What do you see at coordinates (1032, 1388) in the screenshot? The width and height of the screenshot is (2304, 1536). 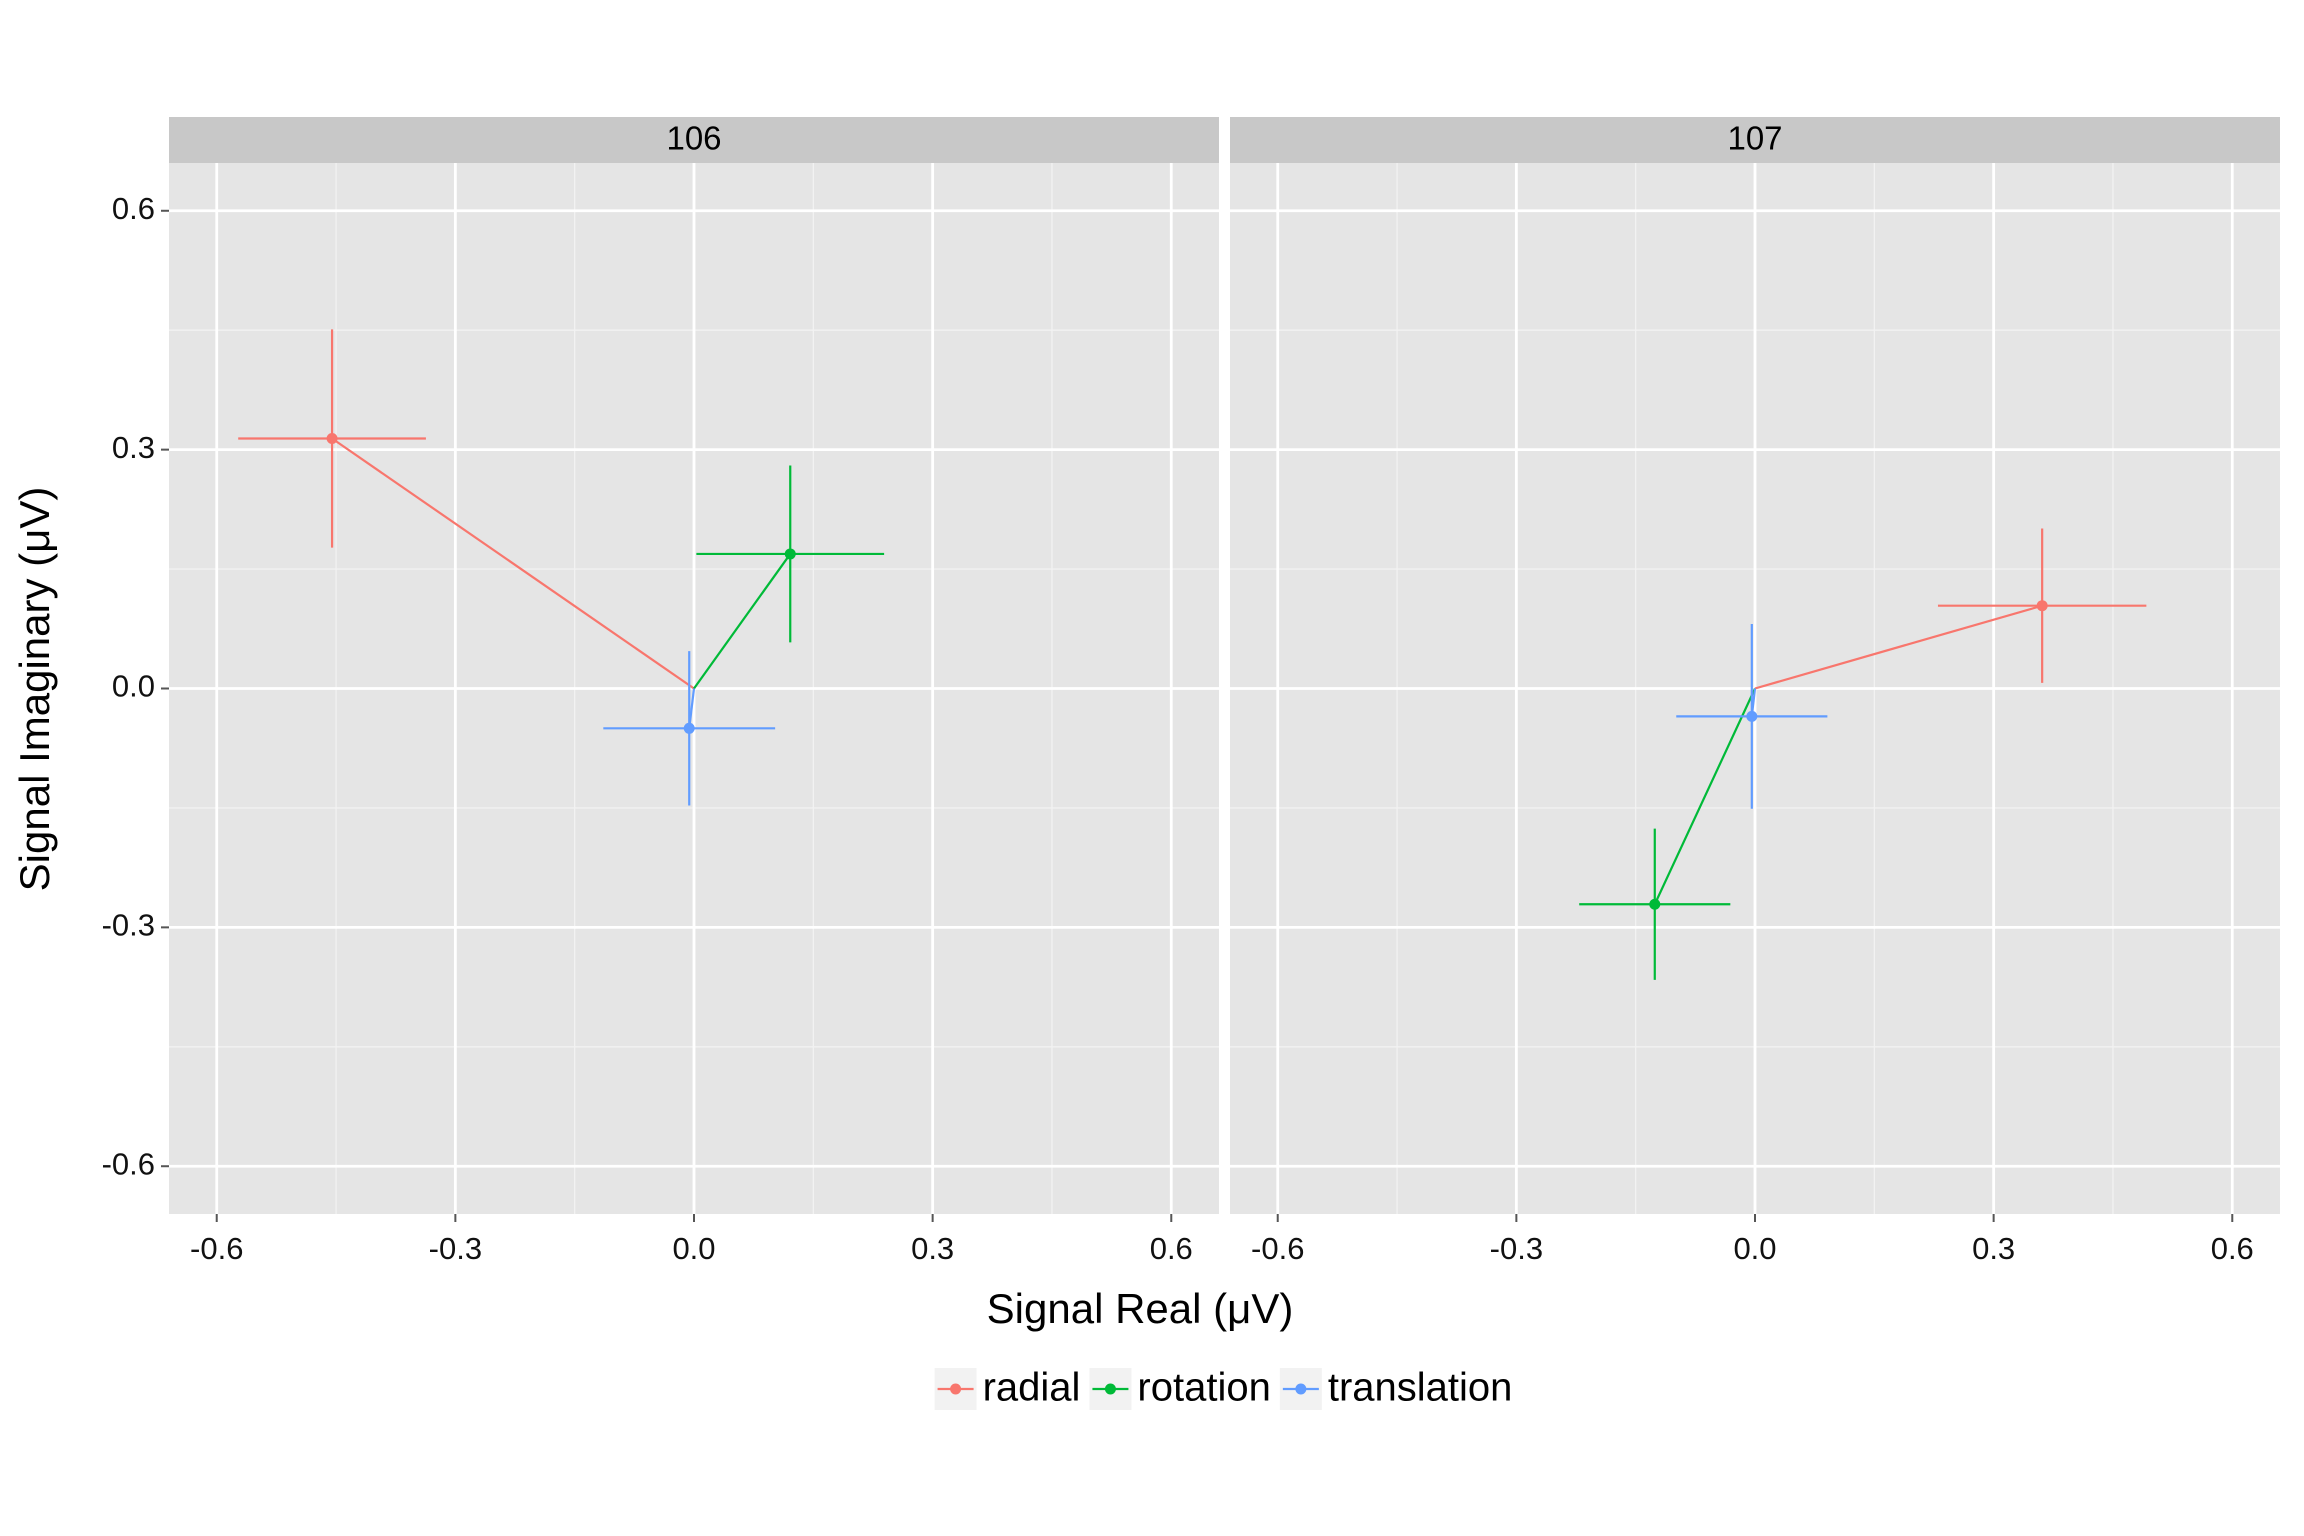 I see `legend-label: radial` at bounding box center [1032, 1388].